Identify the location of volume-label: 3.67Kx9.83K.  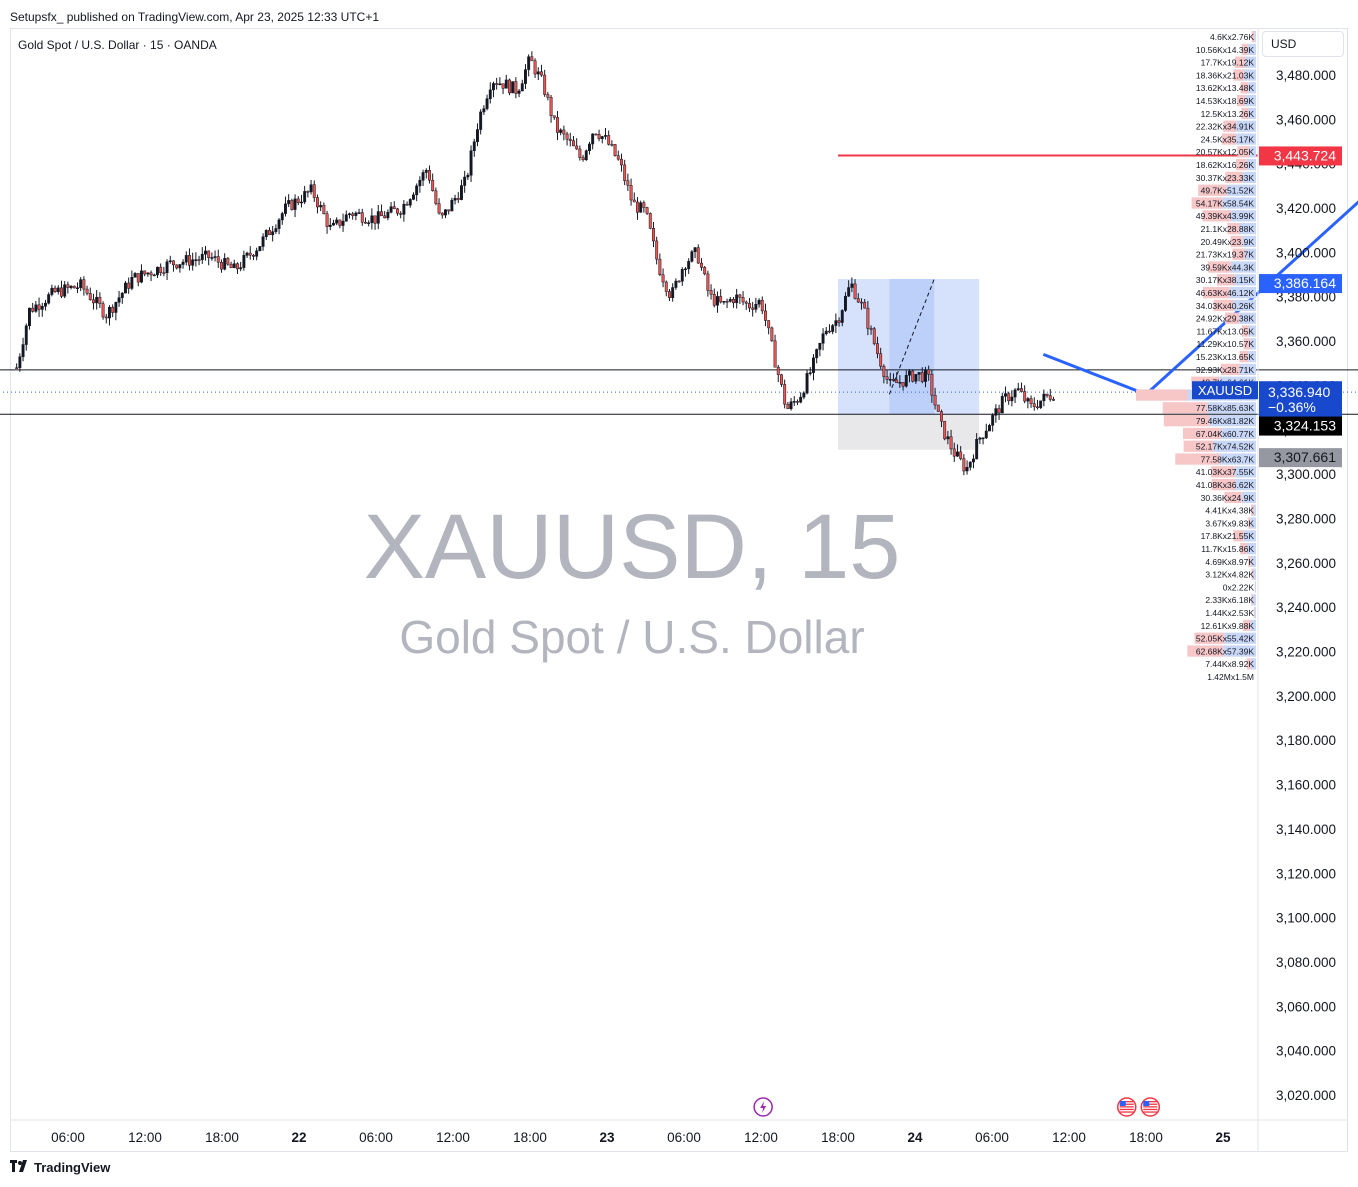
(1229, 523).